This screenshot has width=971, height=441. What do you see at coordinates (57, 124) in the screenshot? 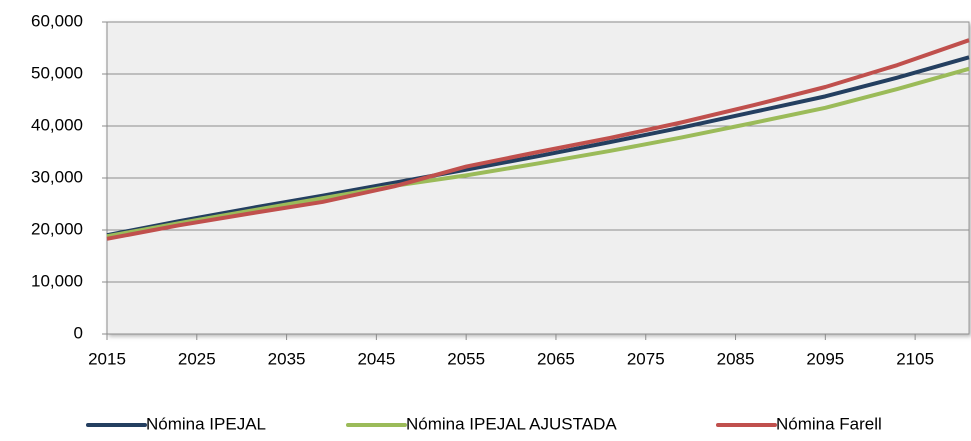
I see `y-tick-label: 40,000` at bounding box center [57, 124].